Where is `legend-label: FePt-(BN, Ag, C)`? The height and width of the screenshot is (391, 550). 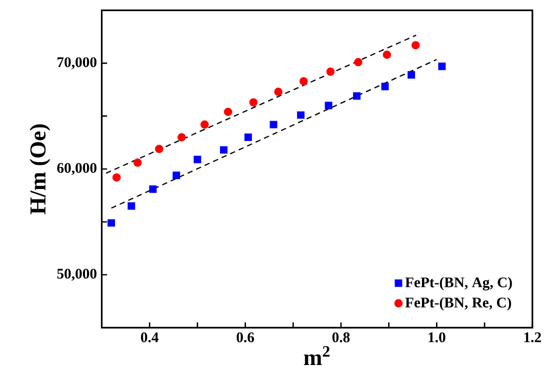 legend-label: FePt-(BN, Ag, C) is located at coordinates (458, 283).